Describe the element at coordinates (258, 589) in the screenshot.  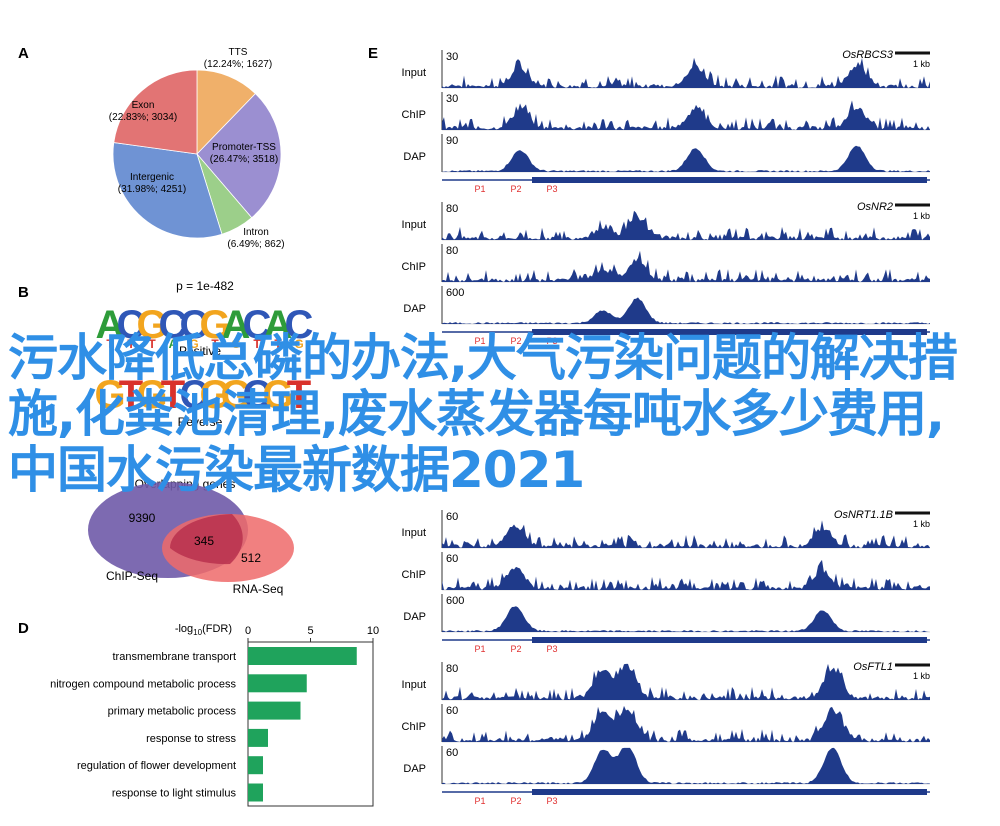
I see `venn-rna-label: RNA-Seq` at that location.